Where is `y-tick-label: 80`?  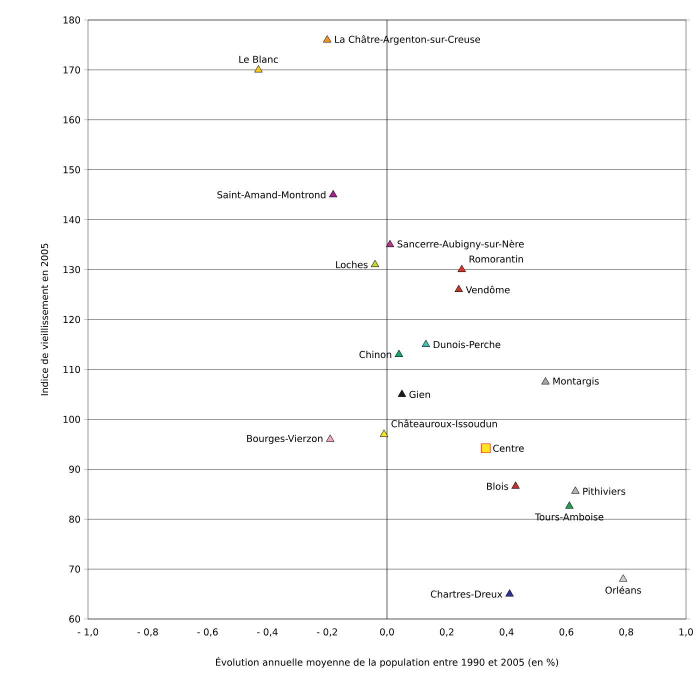 y-tick-label: 80 is located at coordinates (74, 519).